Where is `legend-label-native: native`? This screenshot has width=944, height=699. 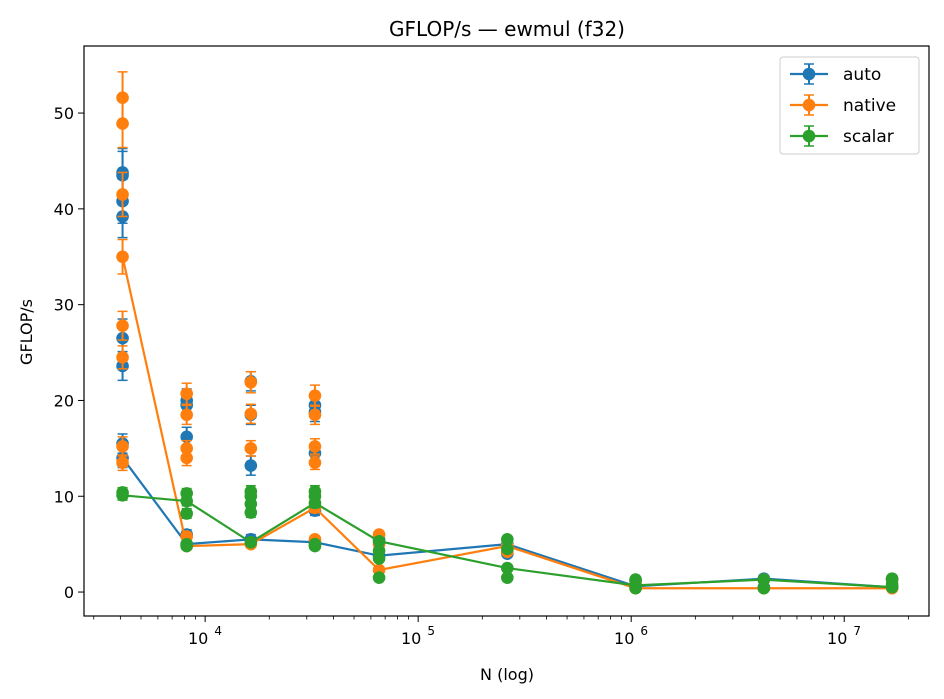 legend-label-native: native is located at coordinates (869, 106).